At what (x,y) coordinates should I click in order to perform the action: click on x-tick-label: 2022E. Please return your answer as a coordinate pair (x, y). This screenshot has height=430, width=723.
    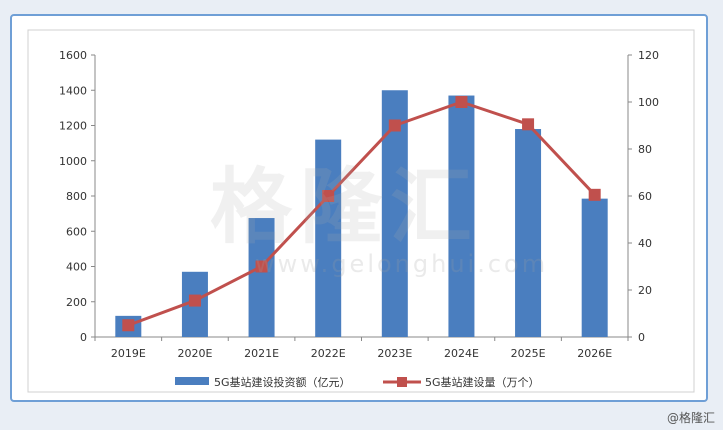
    Looking at the image, I should click on (328, 353).